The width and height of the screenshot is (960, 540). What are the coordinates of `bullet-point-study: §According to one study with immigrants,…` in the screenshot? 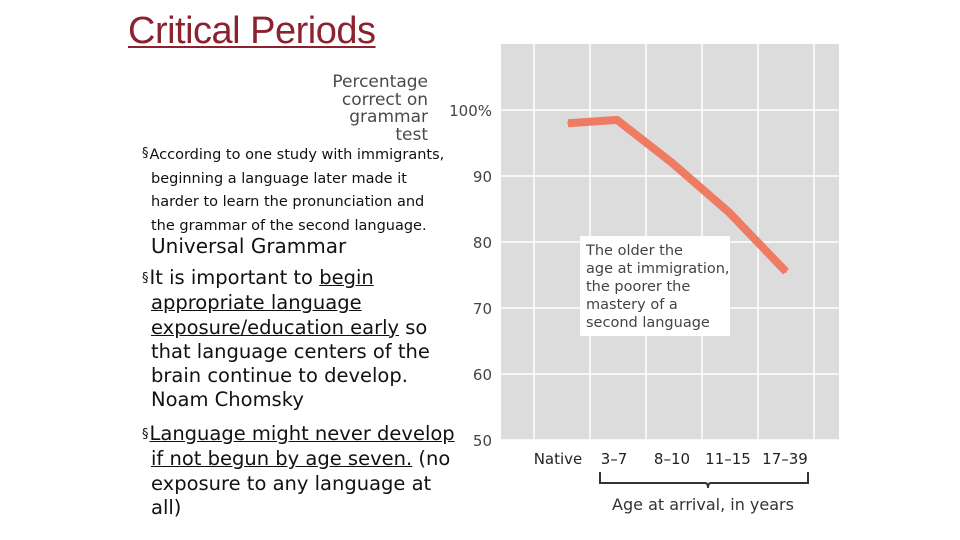 It's located at (301, 190).